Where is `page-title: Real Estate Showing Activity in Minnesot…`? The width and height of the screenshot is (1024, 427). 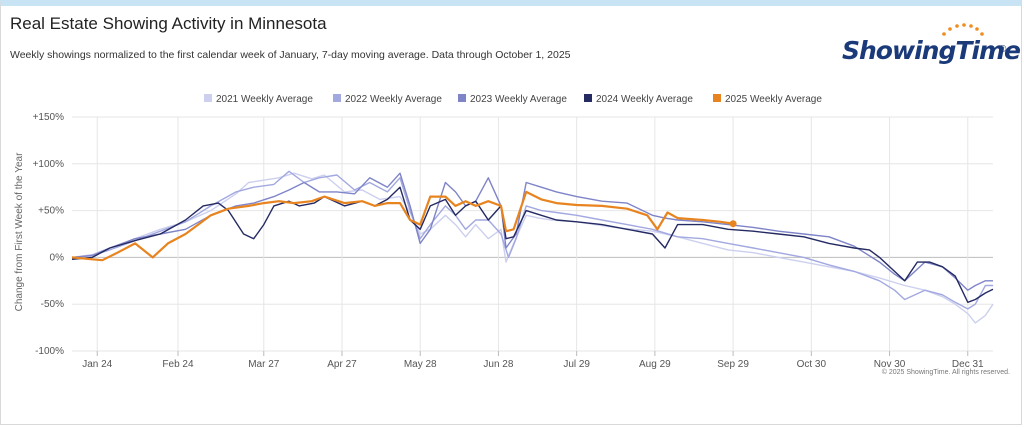
page-title: Real Estate Showing Activity in Minnesot… is located at coordinates (168, 23).